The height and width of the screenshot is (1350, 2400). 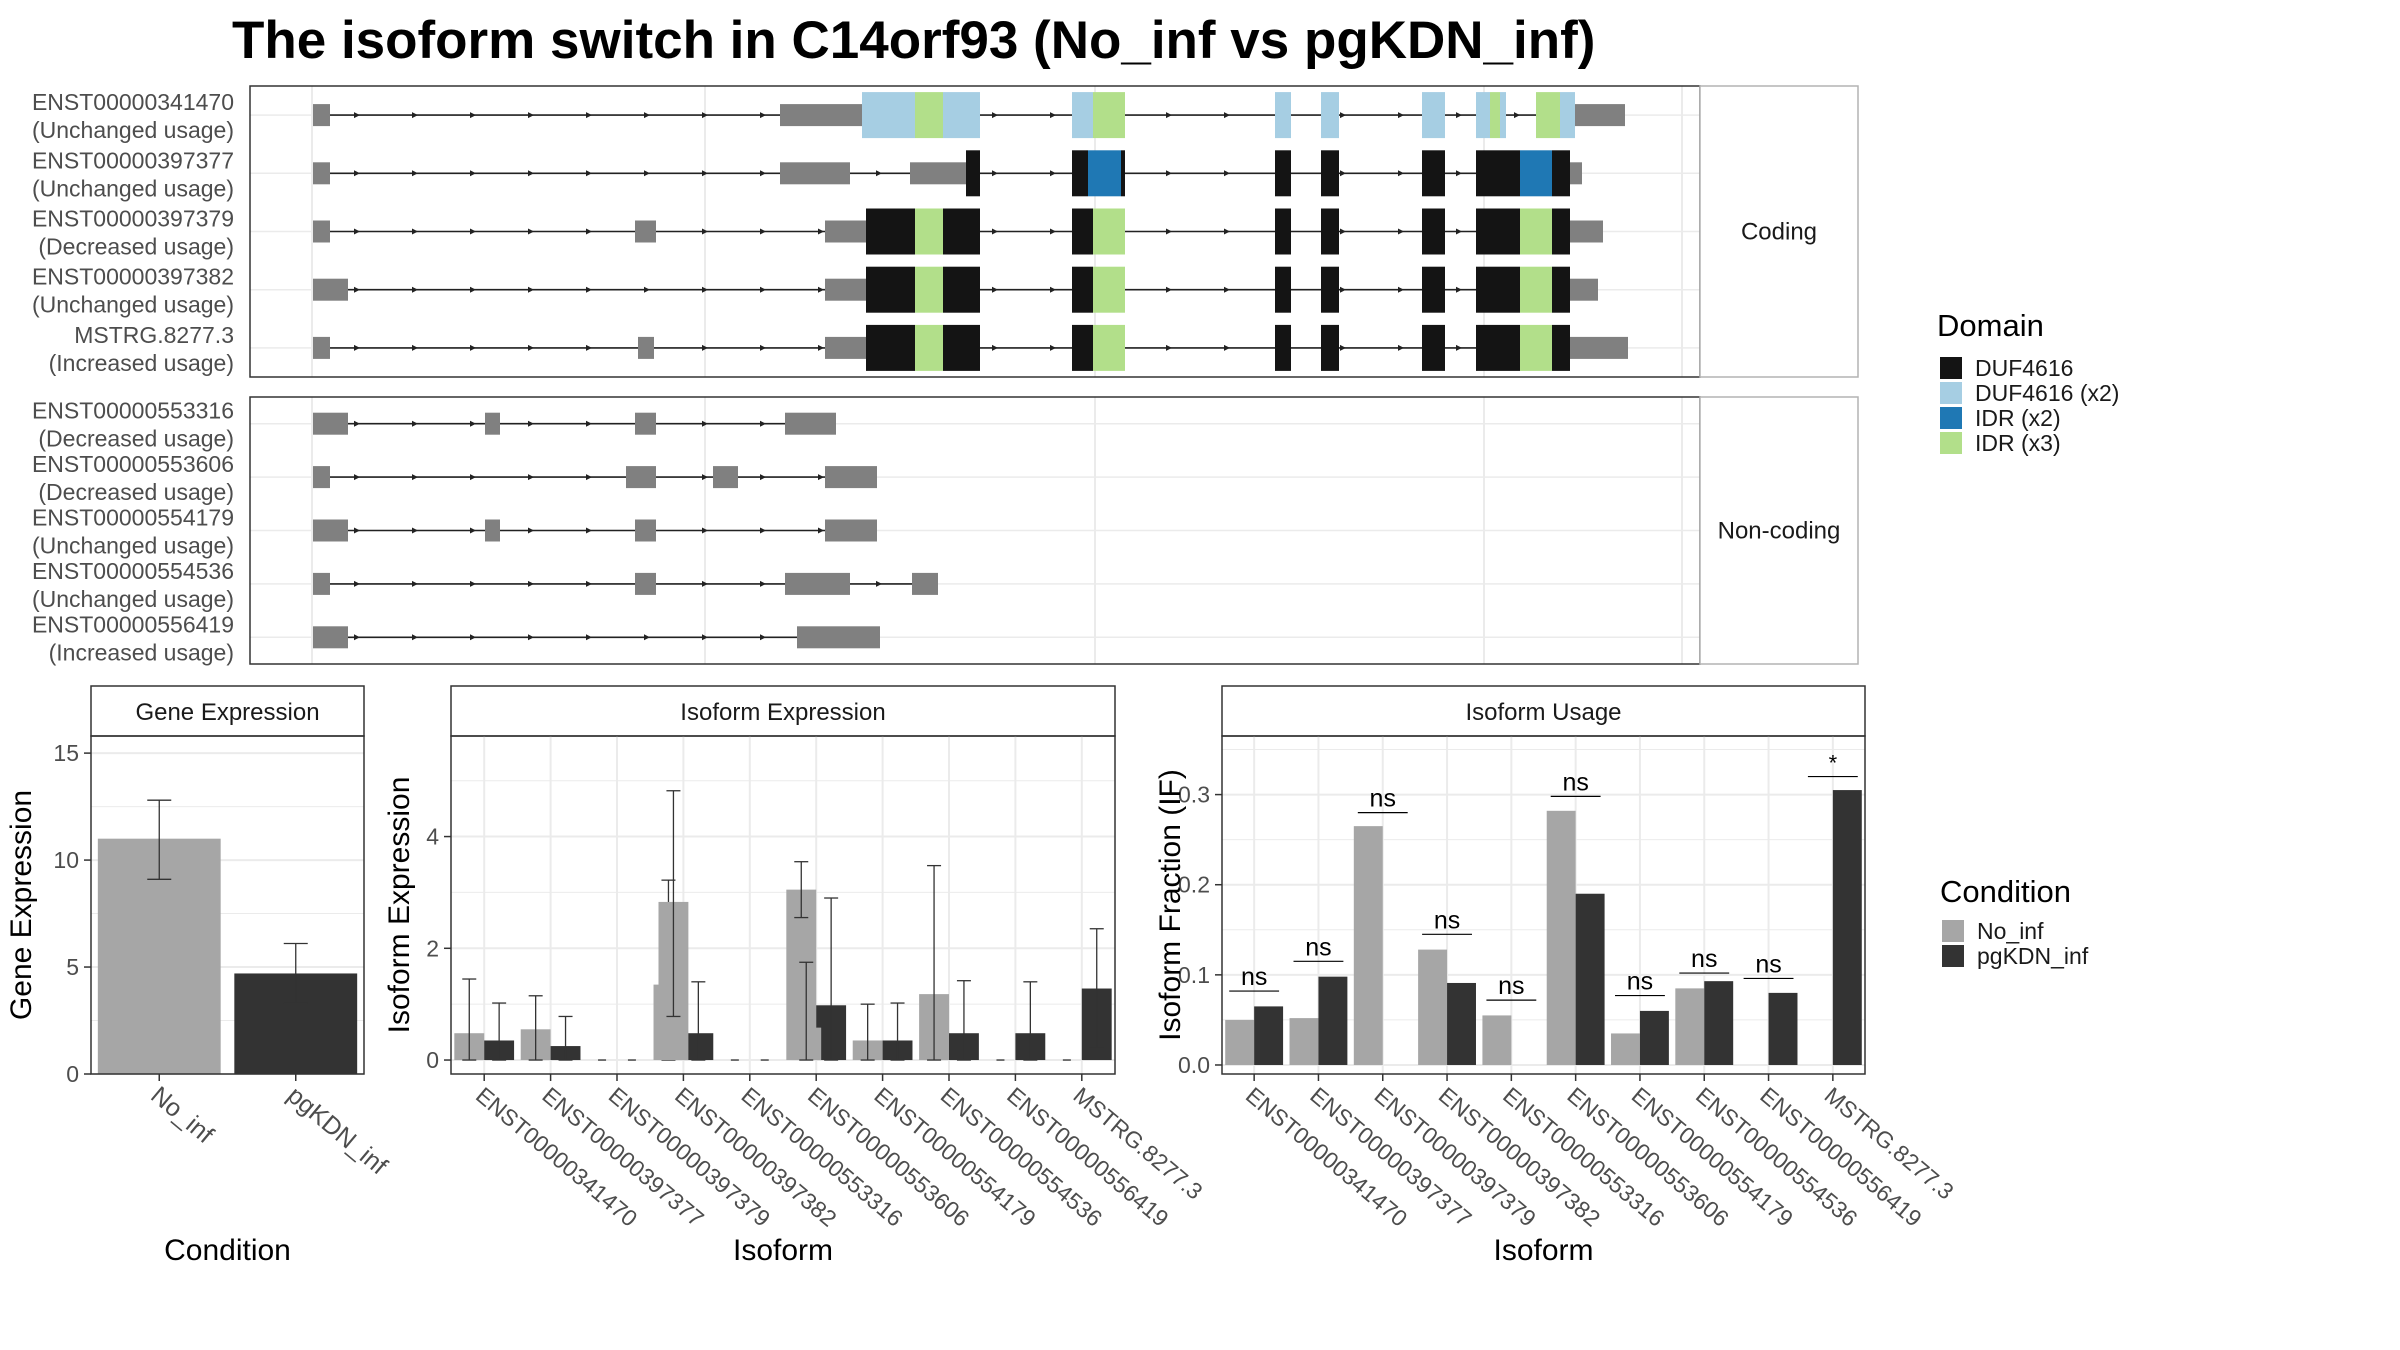 What do you see at coordinates (2047, 393) in the screenshot?
I see `domain-legend-label: DUF4616 (x2)` at bounding box center [2047, 393].